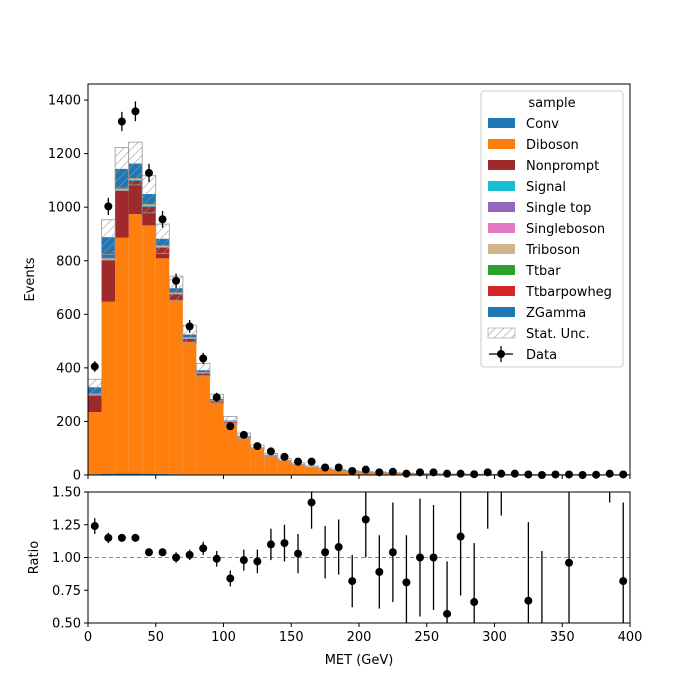 The width and height of the screenshot is (700, 700). I want to click on legend-entry: ZGamma, so click(556, 313).